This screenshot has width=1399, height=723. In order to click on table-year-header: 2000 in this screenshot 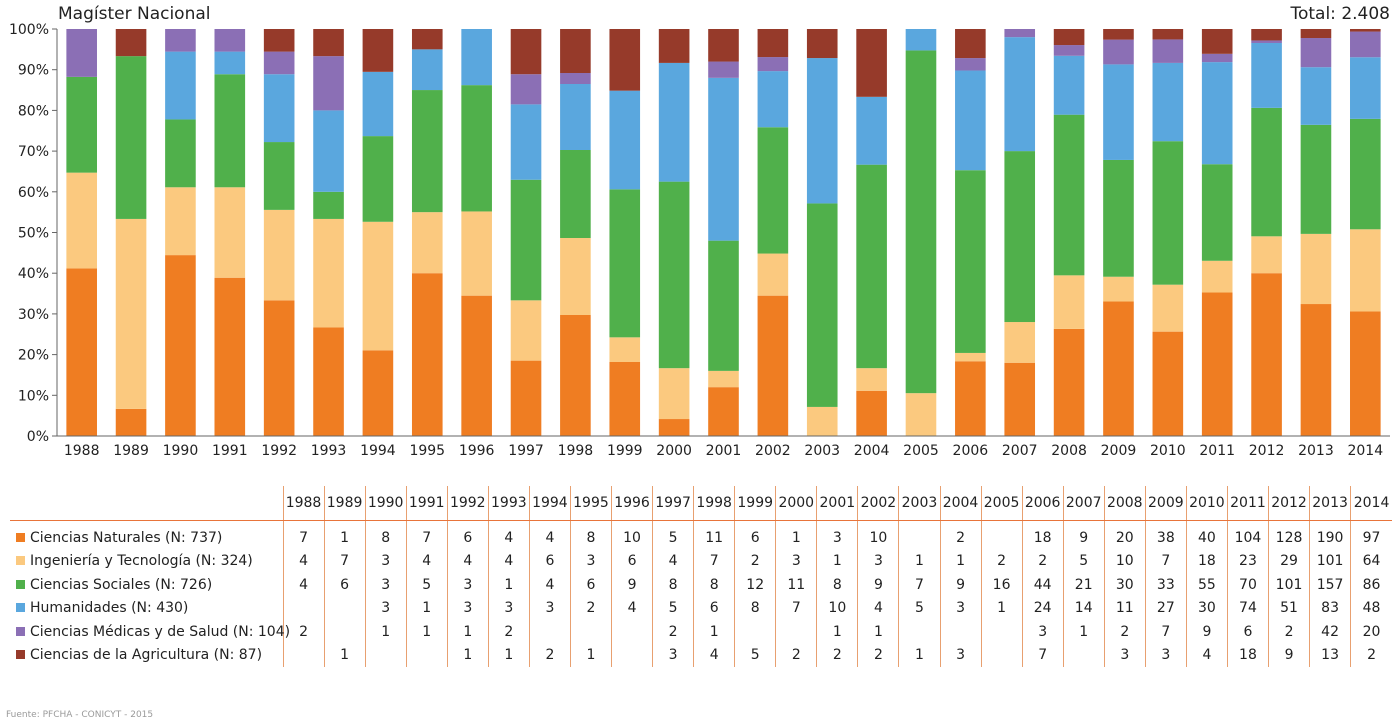, I will do `click(796, 503)`.